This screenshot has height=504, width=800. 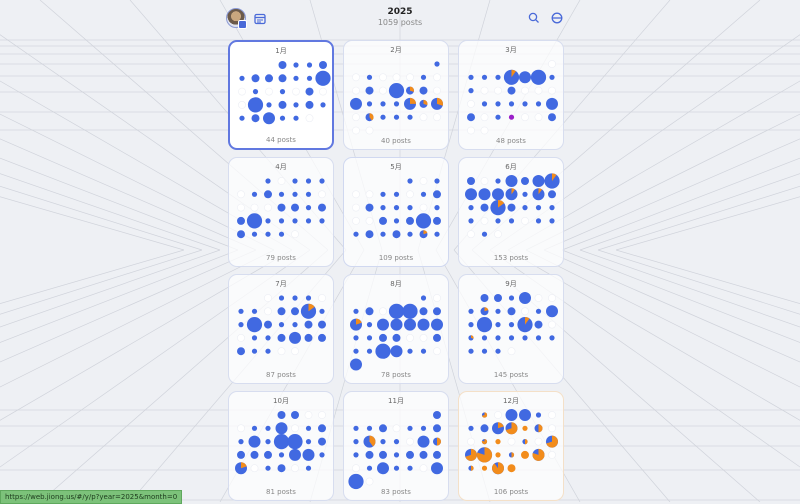 What do you see at coordinates (396, 446) in the screenshot?
I see `month-card: 11月 83 posts` at bounding box center [396, 446].